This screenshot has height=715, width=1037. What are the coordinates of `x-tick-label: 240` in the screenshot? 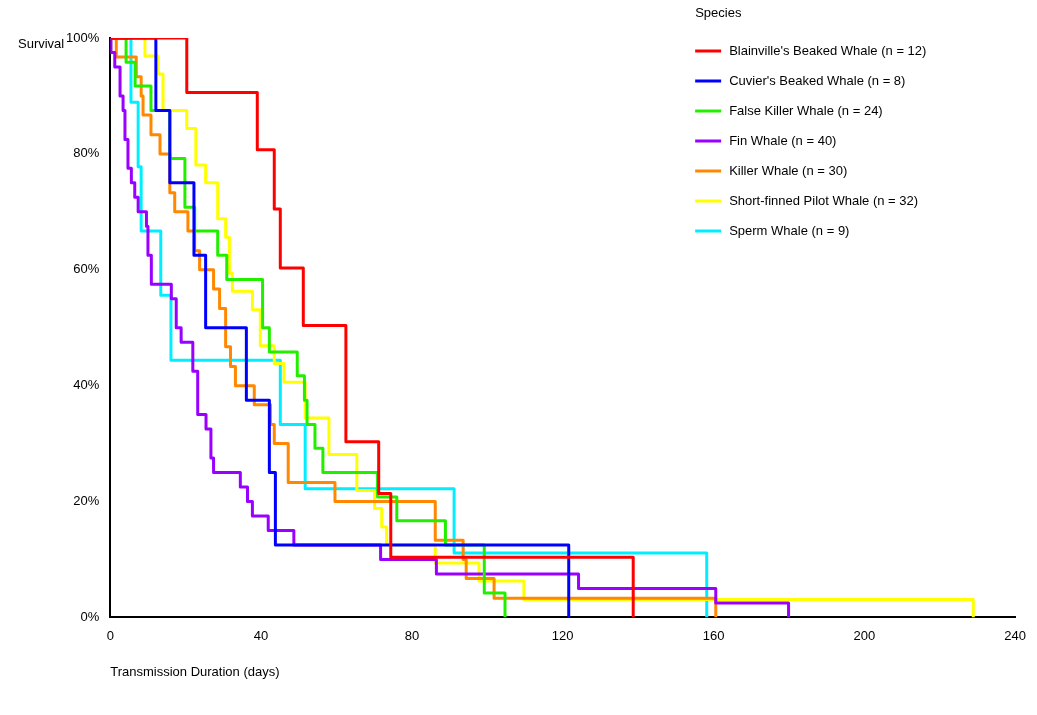 It's located at (1015, 635).